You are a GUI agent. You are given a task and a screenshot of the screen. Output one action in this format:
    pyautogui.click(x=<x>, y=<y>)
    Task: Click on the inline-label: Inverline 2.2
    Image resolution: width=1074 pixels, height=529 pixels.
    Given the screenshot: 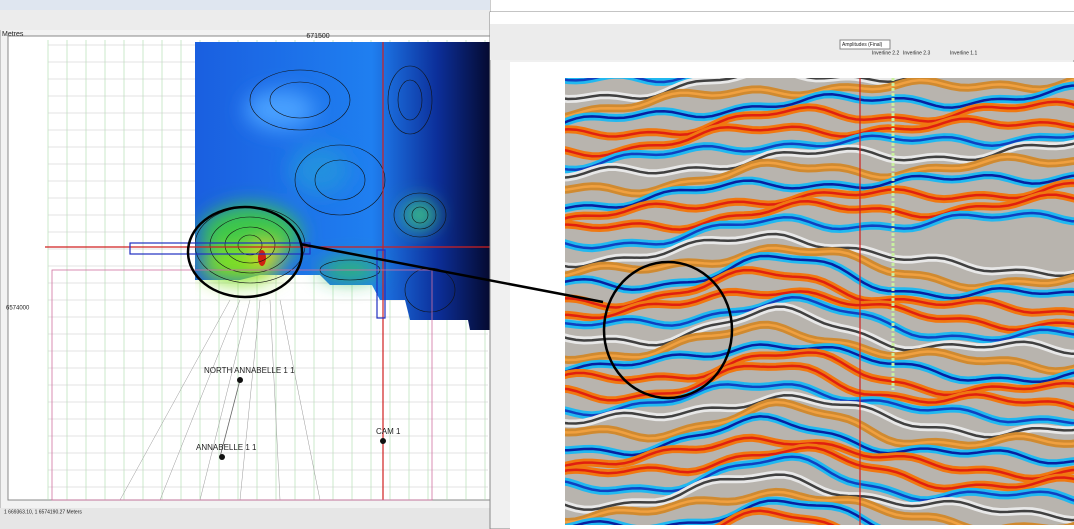 What is the action you would take?
    pyautogui.click(x=885, y=53)
    